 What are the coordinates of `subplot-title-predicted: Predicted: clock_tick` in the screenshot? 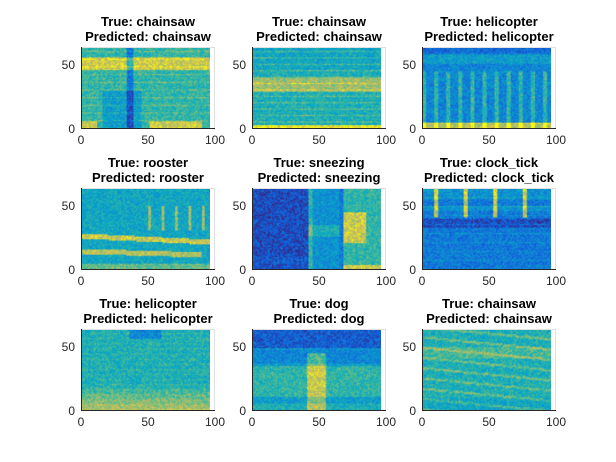 It's located at (489, 177).